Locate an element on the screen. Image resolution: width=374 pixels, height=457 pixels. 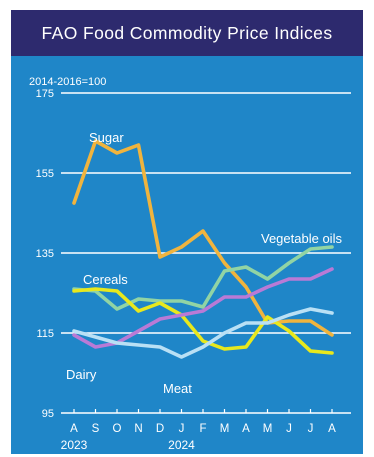
y-tick-label-95: 95 is located at coordinates (48, 414).